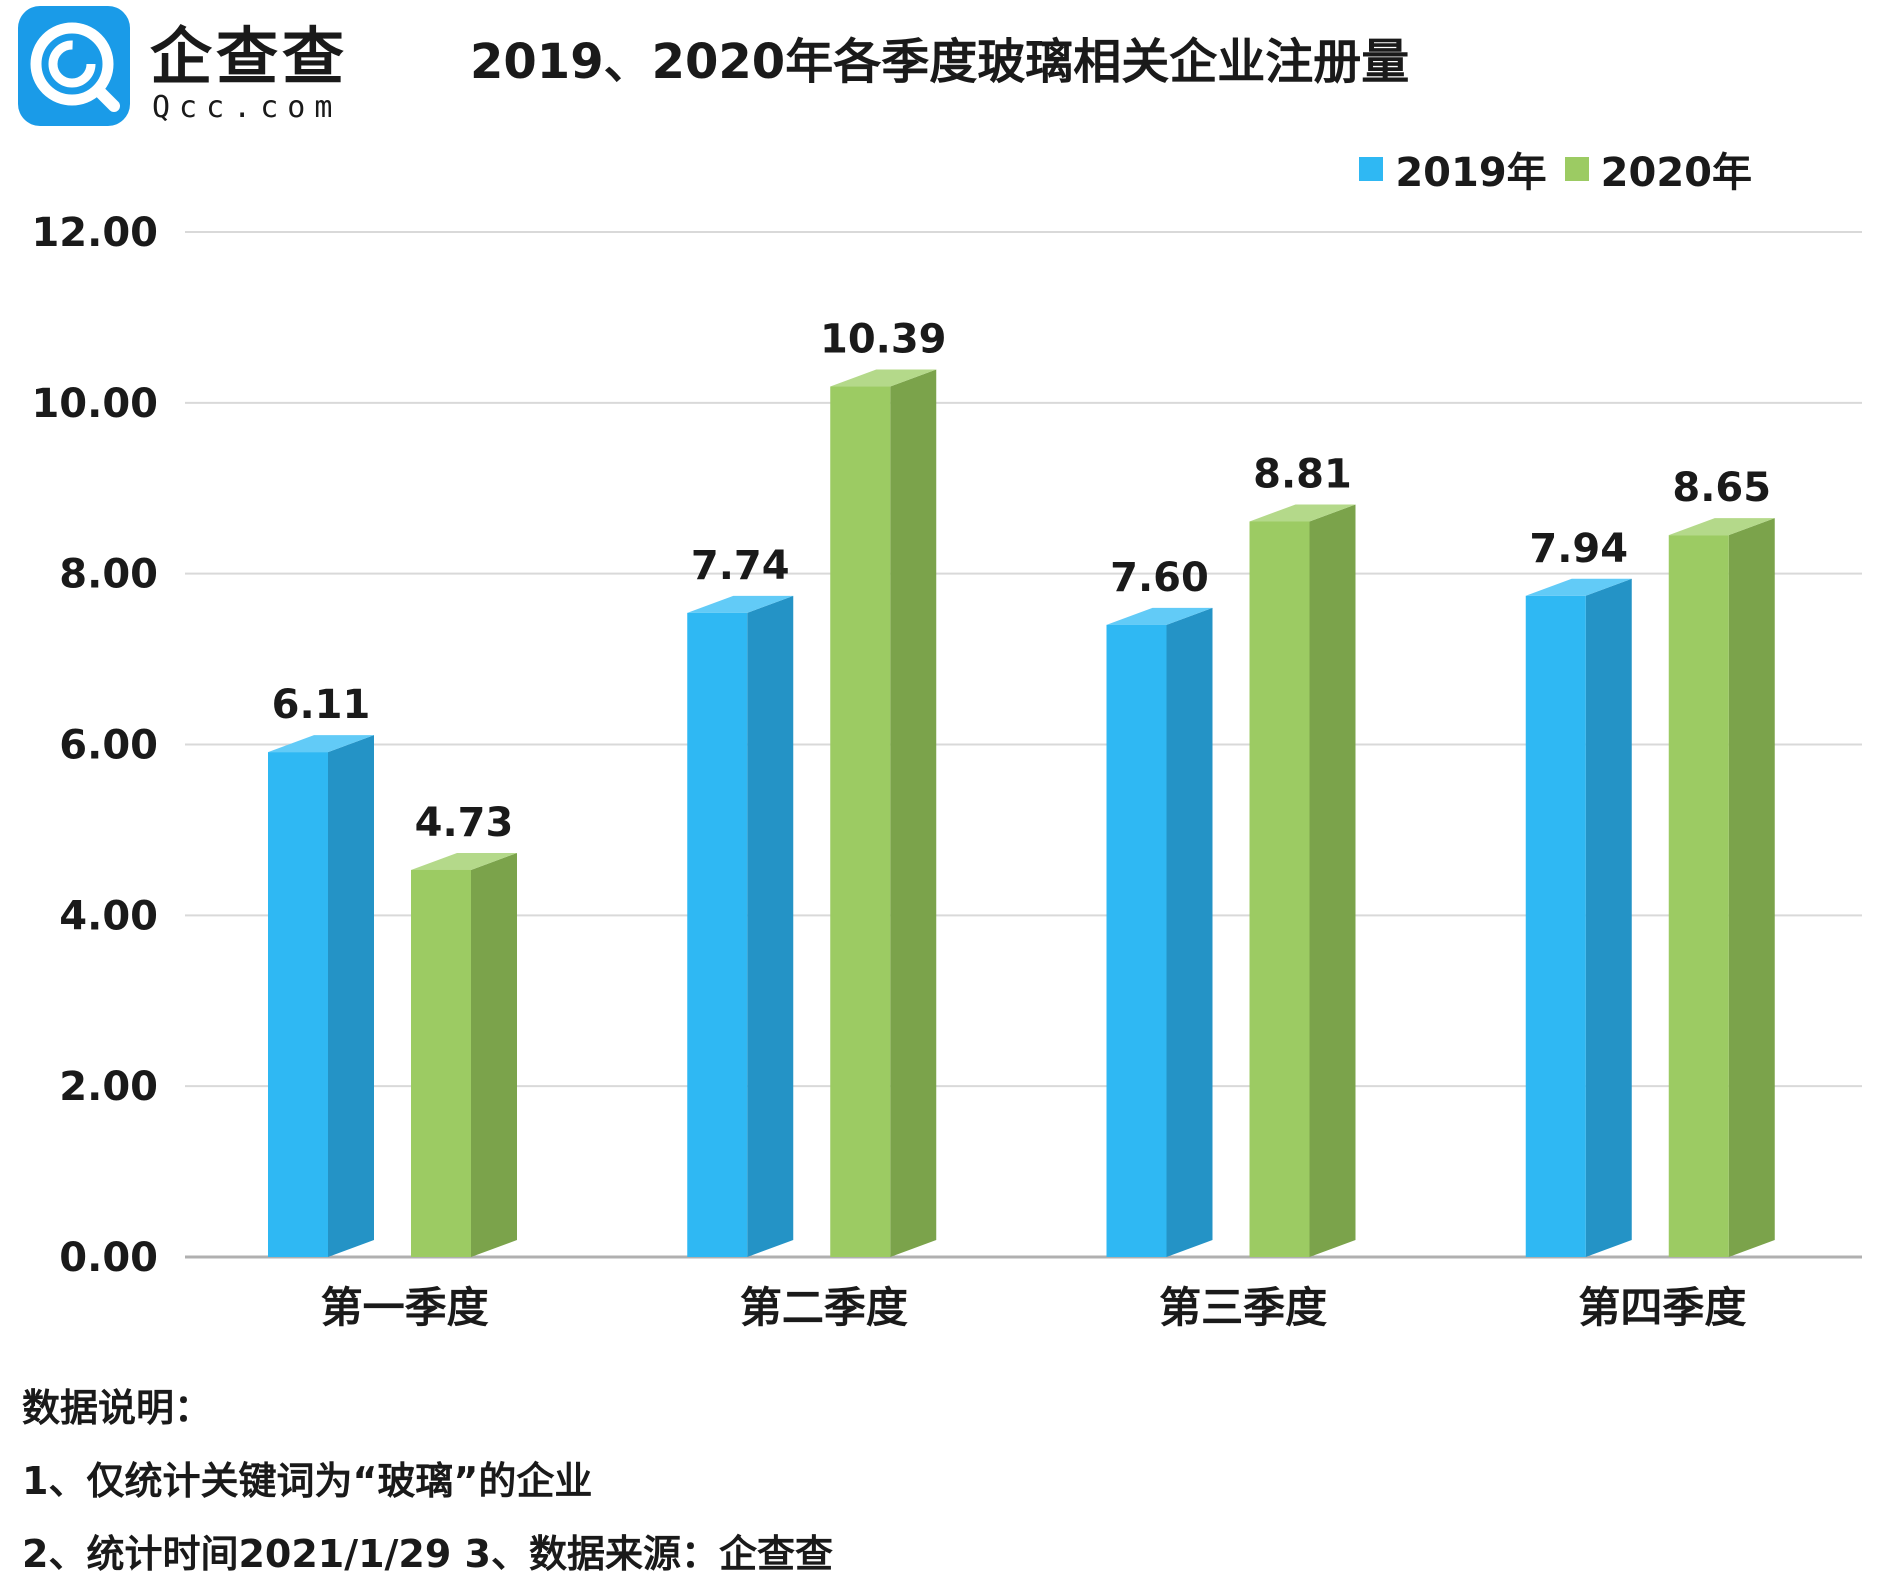 The image size is (1897, 1591). Describe the element at coordinates (108, 1087) in the screenshot. I see `y-tick-label: 2.00` at that location.